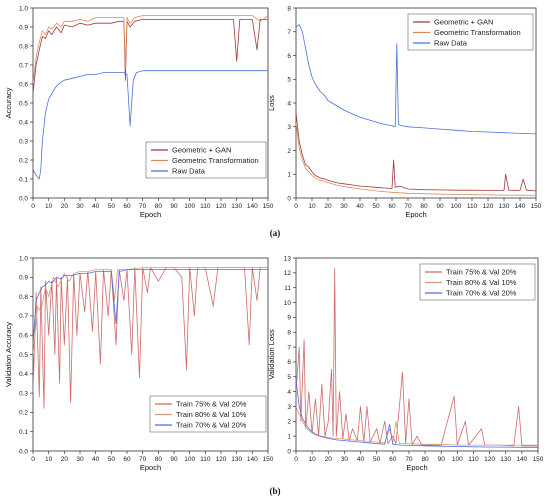  What do you see at coordinates (150, 467) in the screenshot?
I see `x-axis-title: Epoch` at bounding box center [150, 467].